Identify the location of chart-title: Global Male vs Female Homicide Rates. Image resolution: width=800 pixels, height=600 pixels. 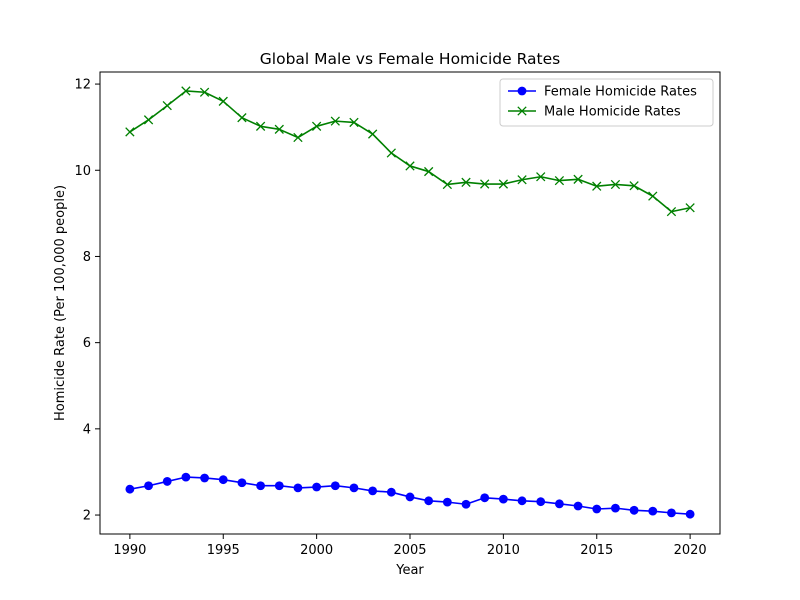
(410, 59).